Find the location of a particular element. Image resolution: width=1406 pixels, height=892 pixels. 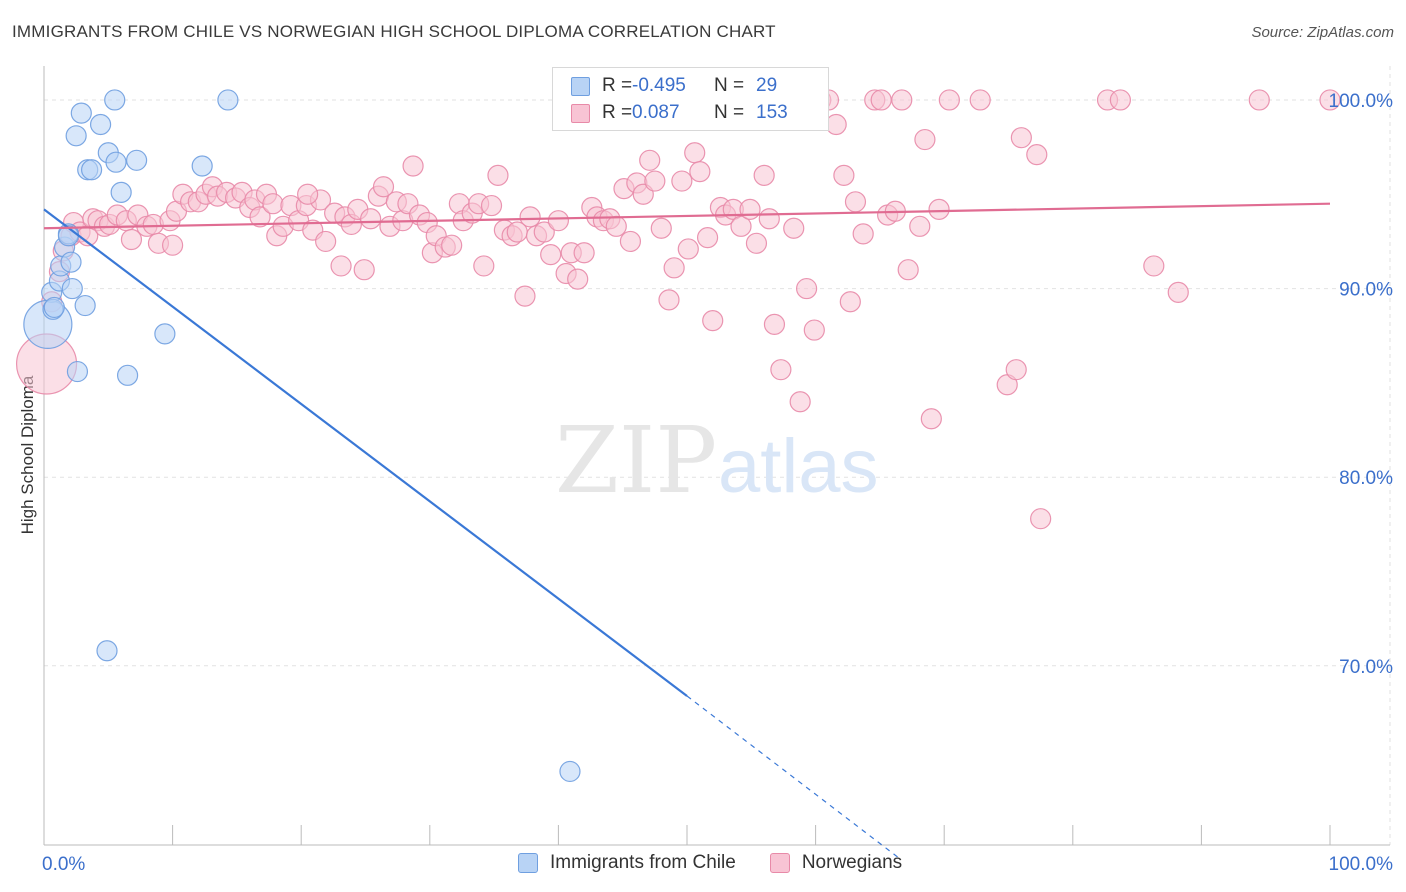

legend-item-norwegians: Norwegians is located at coordinates (836, 863).